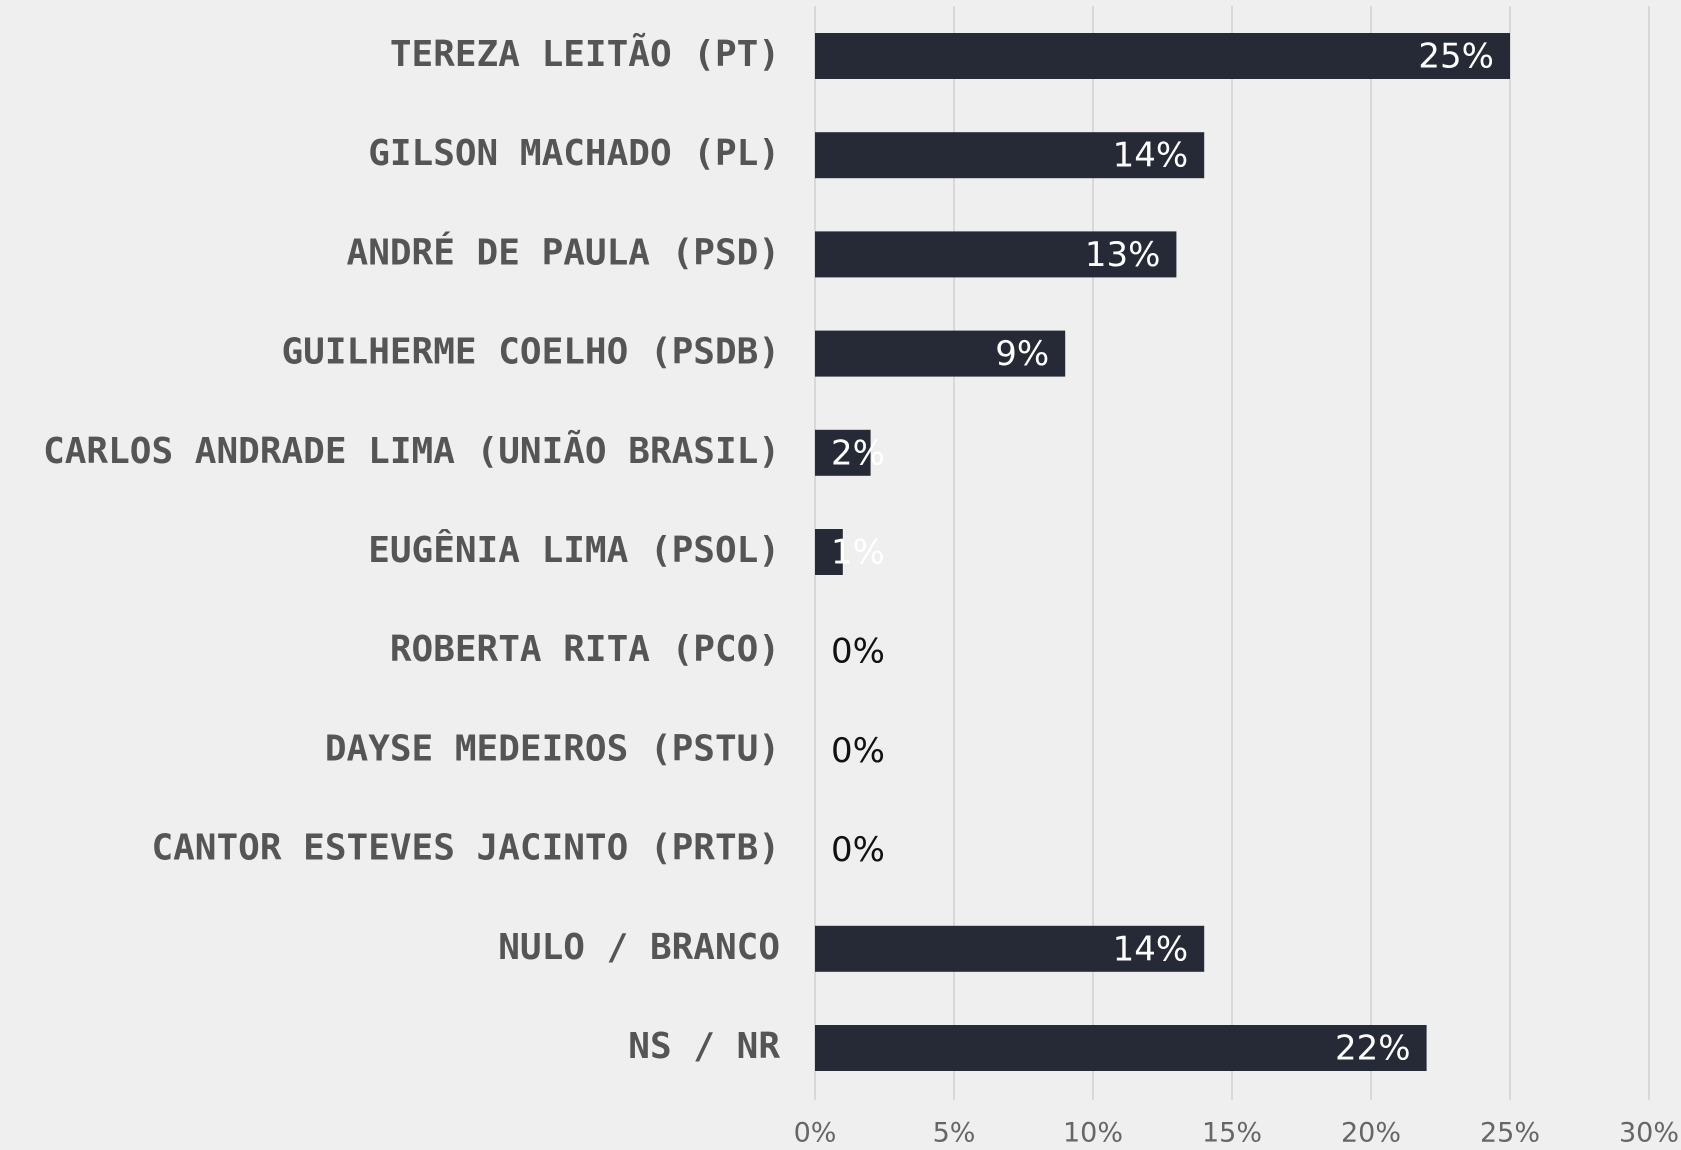 This screenshot has width=1681, height=1150. What do you see at coordinates (585, 649) in the screenshot?
I see `category-label: ROBERTA RITA (PCO)` at bounding box center [585, 649].